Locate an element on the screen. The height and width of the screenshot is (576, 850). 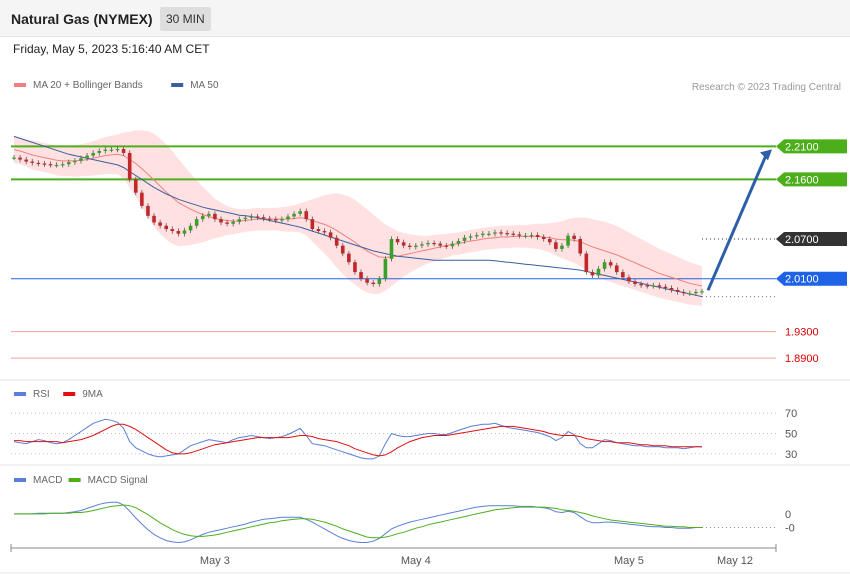
legend-label: MACD Signal is located at coordinates (118, 480).